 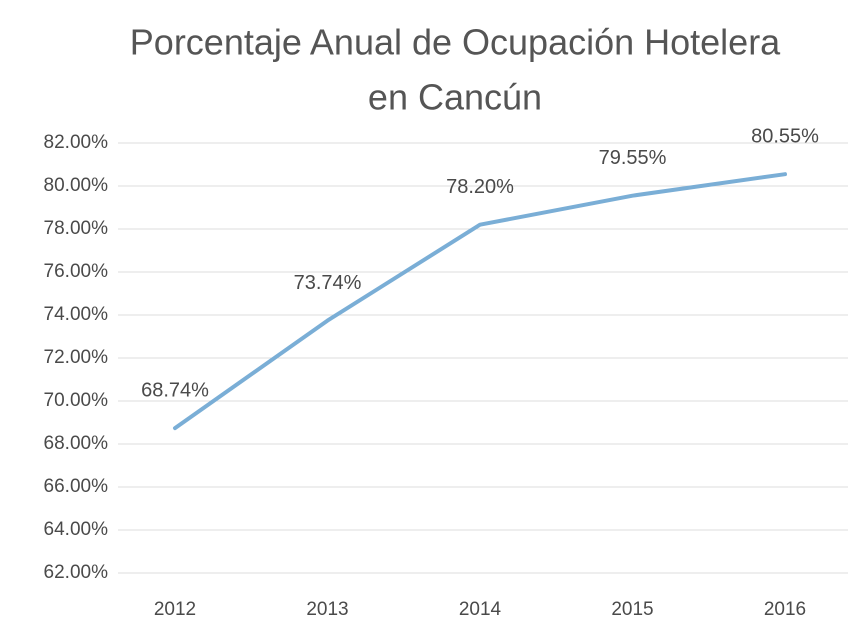 I want to click on data-label: 73.74%, so click(x=328, y=283).